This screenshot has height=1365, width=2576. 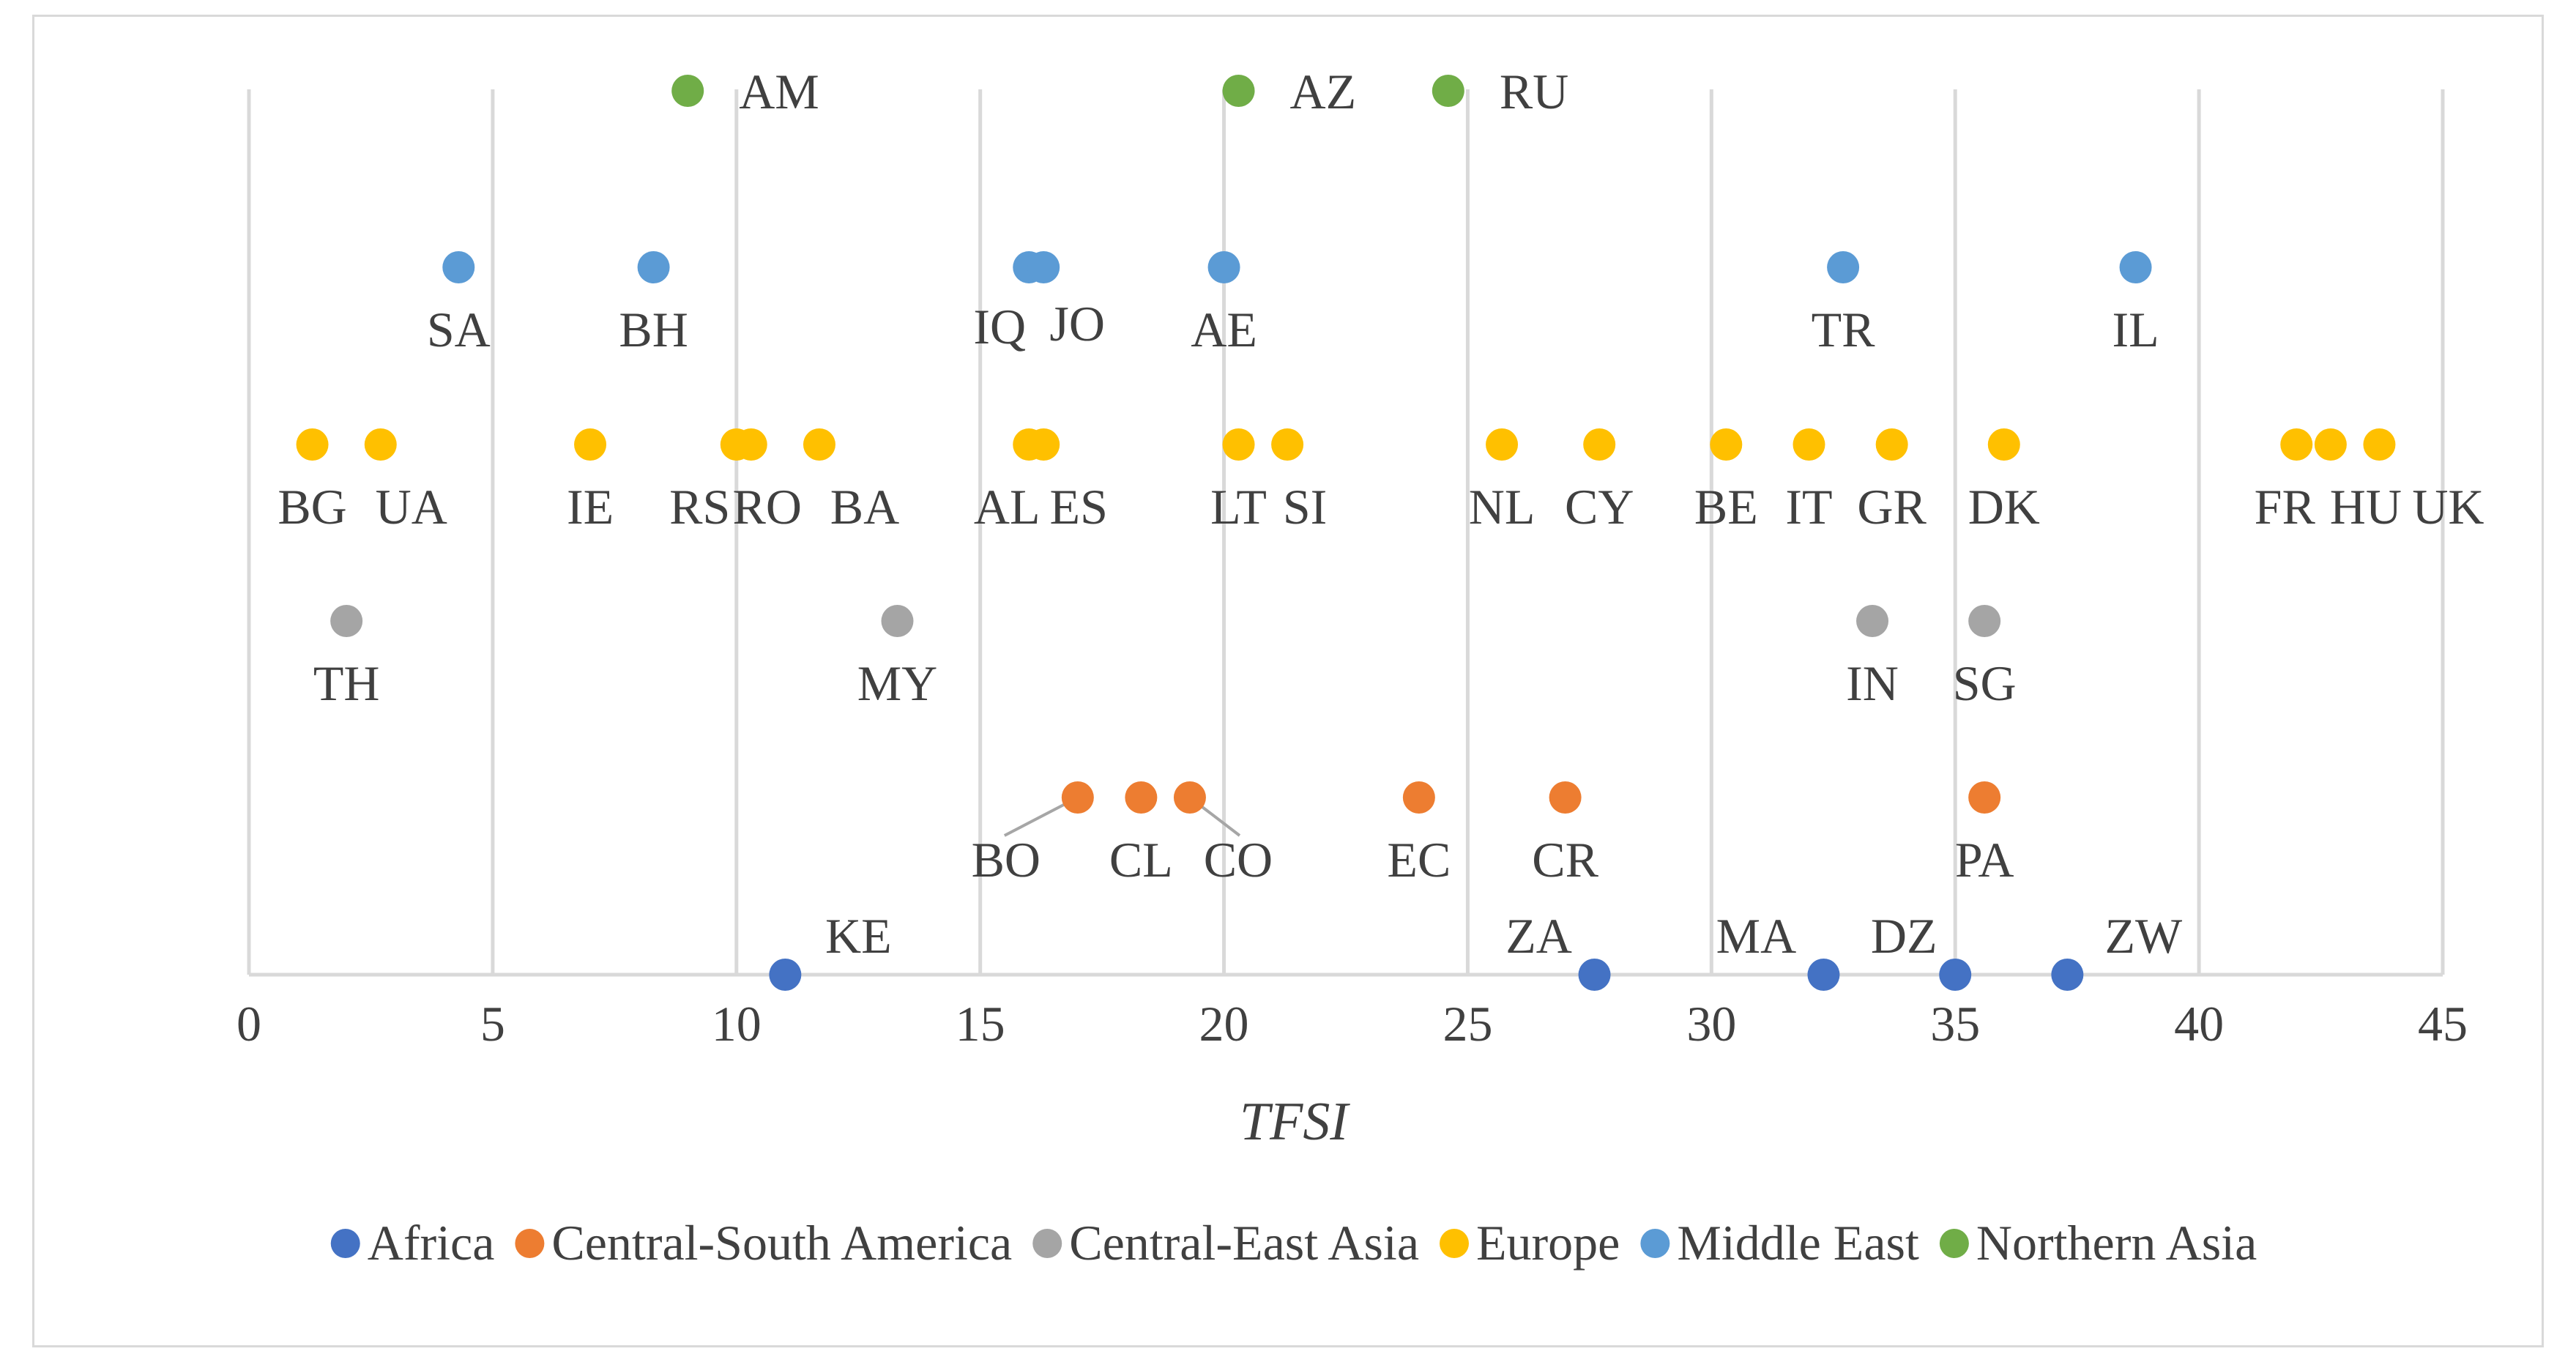 I want to click on x-tick-label-40: 40, so click(x=2199, y=1024).